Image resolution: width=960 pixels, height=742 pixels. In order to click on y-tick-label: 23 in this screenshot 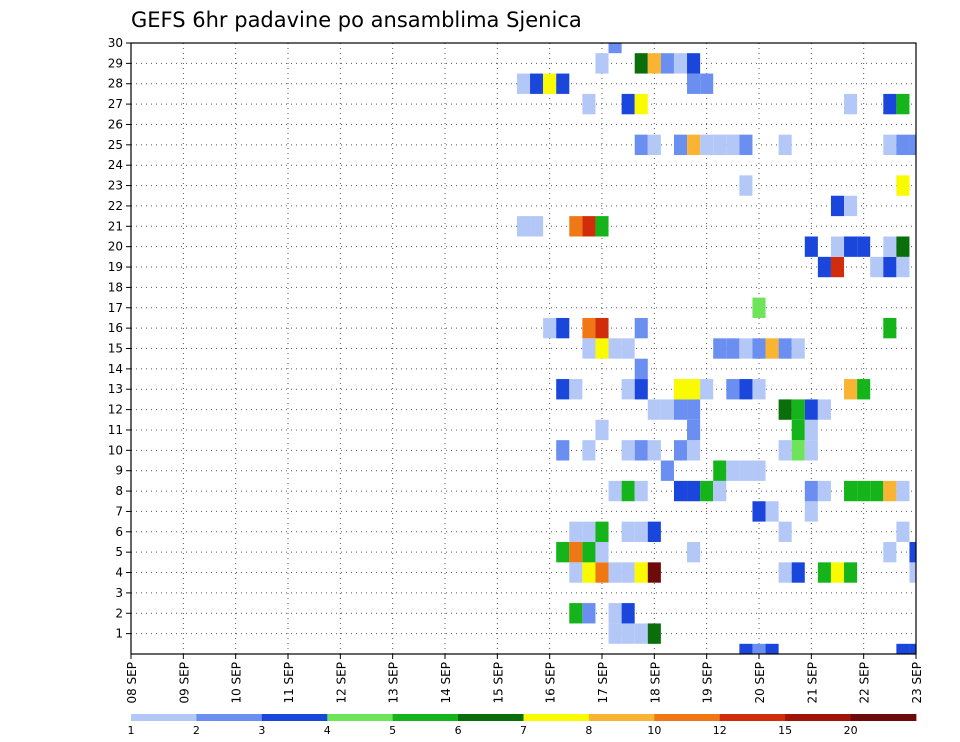, I will do `click(115, 186)`.